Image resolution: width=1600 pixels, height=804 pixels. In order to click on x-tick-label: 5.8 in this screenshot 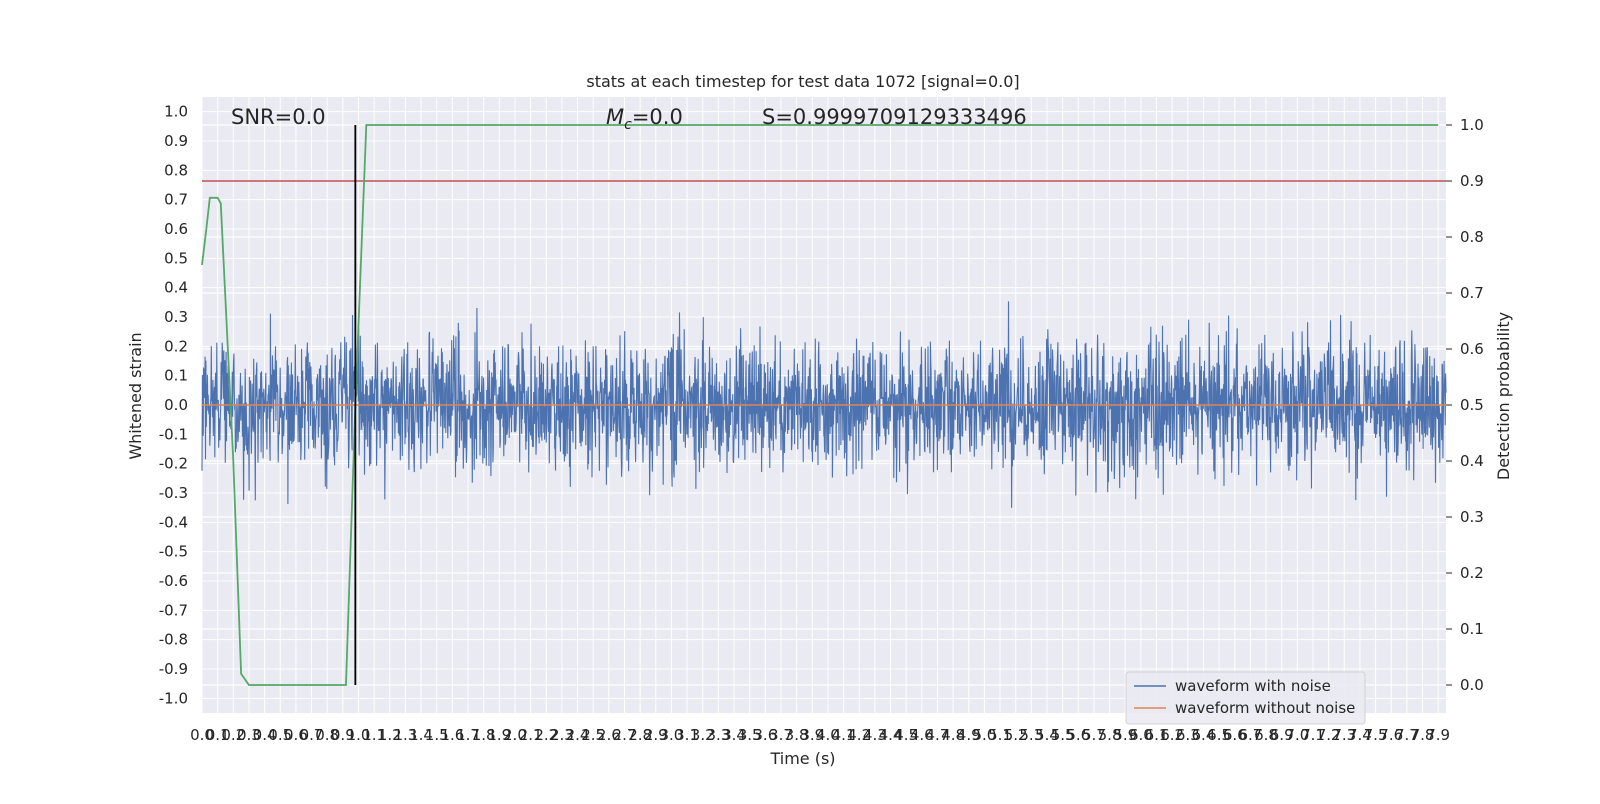, I will do `click(1110, 735)`.